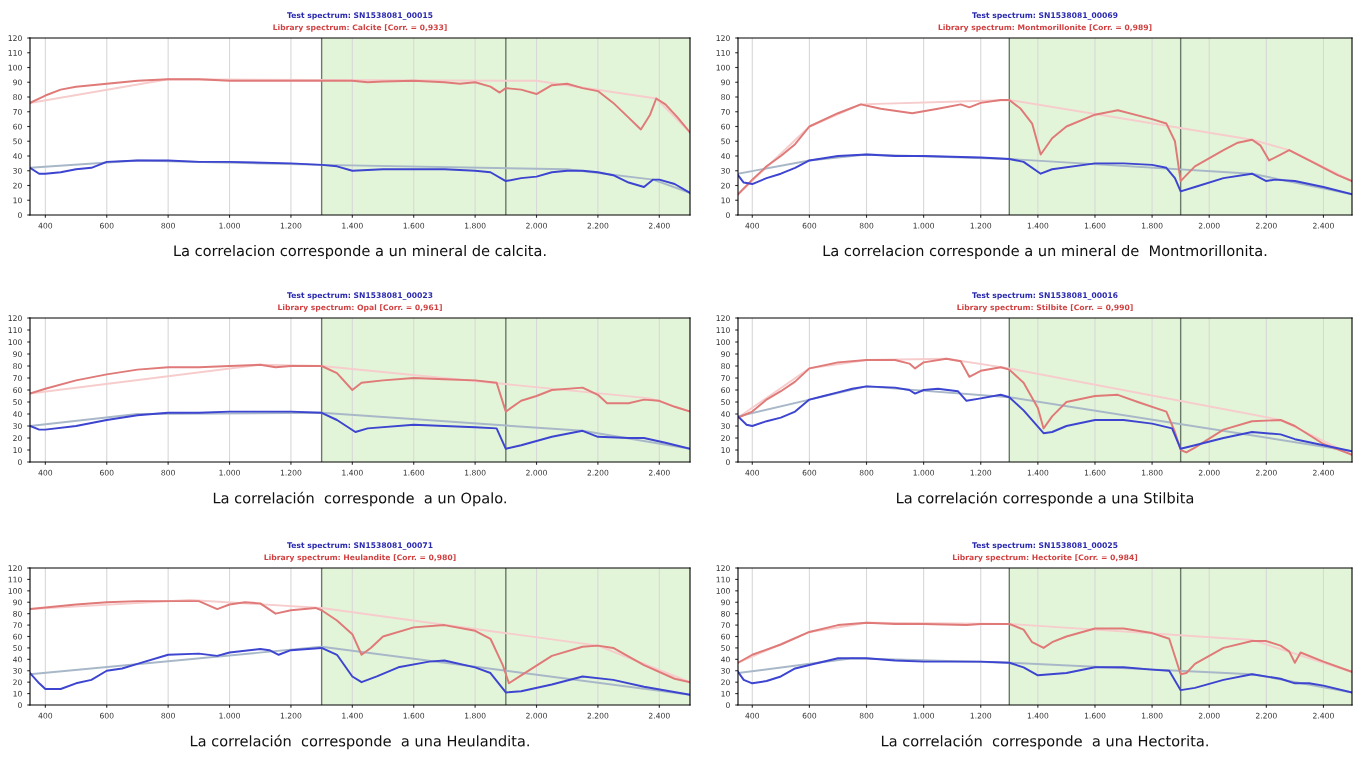 The height and width of the screenshot is (763, 1358). What do you see at coordinates (359, 499) in the screenshot?
I see `text: La correlación corresponde a un Opalo.` at bounding box center [359, 499].